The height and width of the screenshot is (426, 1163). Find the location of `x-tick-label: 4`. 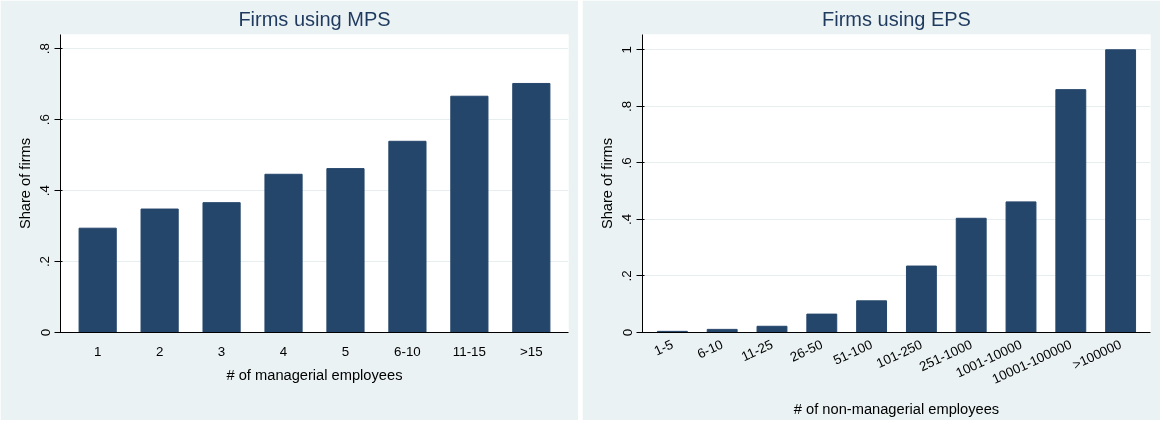

x-tick-label: 4 is located at coordinates (283, 351).